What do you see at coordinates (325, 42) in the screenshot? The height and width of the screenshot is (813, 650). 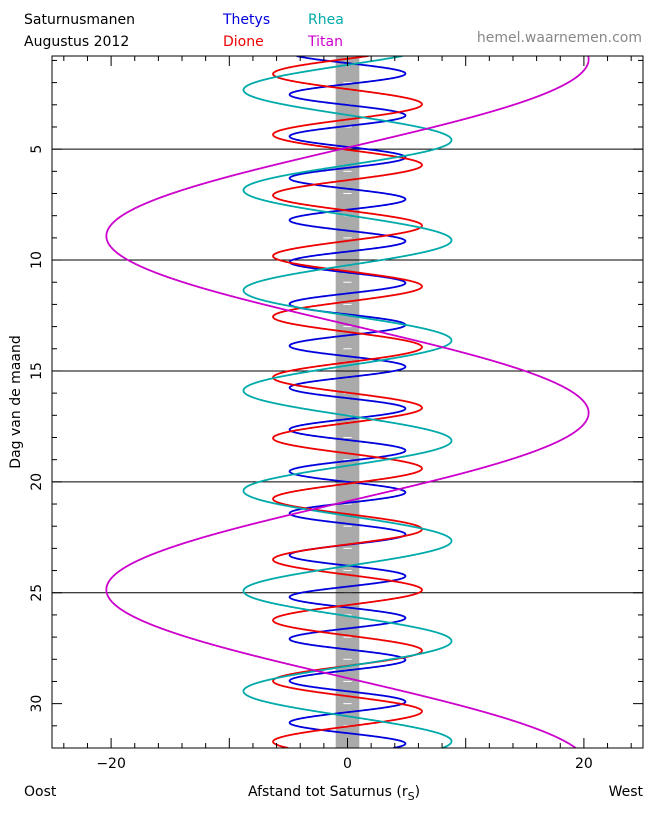 I see `legend-titan: Titan` at bounding box center [325, 42].